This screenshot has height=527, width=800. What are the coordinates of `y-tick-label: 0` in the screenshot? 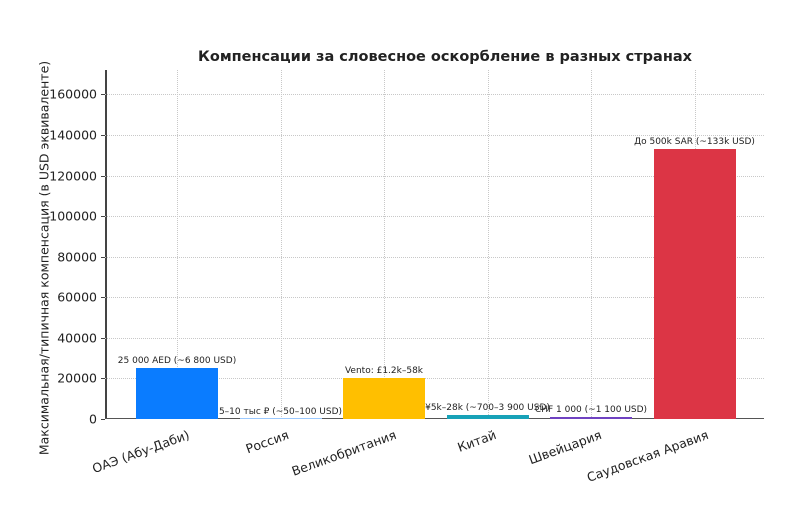 It's located at (93, 419).